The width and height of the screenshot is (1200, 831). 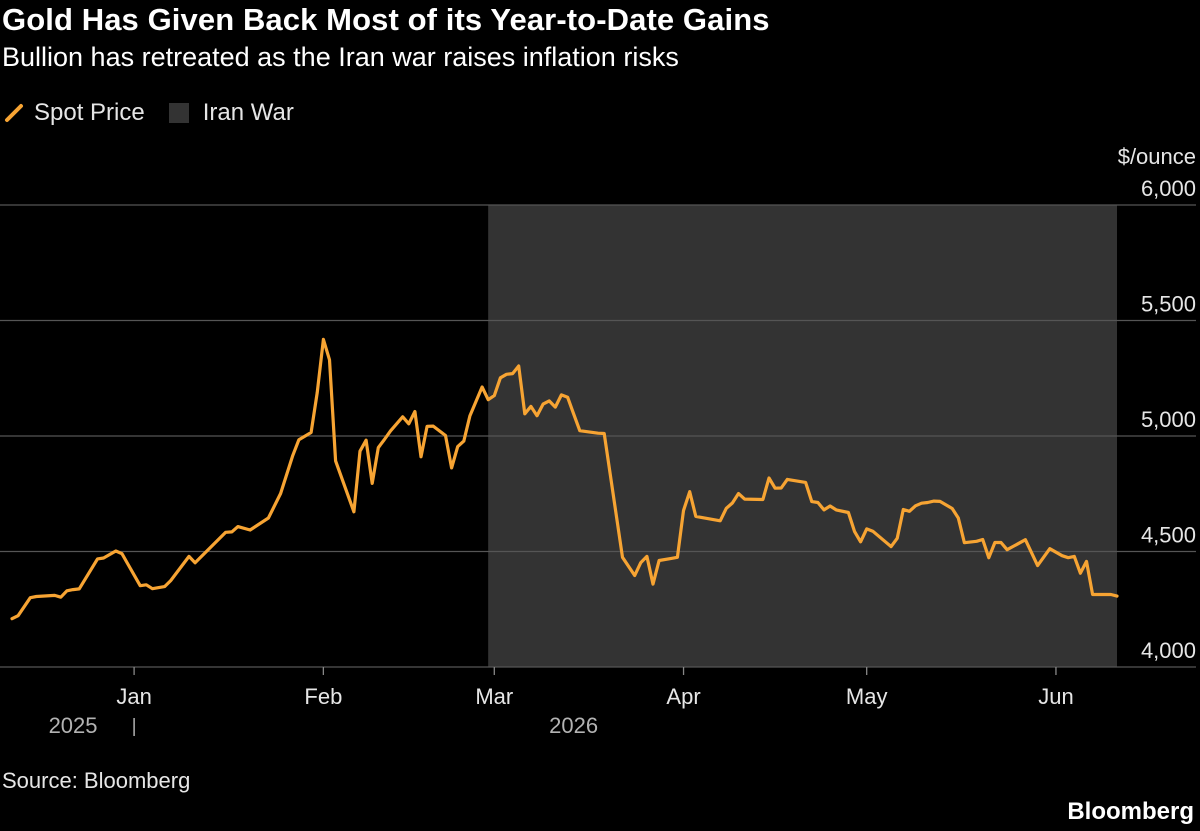 What do you see at coordinates (494, 696) in the screenshot?
I see `x-tick-label-mar: Mar` at bounding box center [494, 696].